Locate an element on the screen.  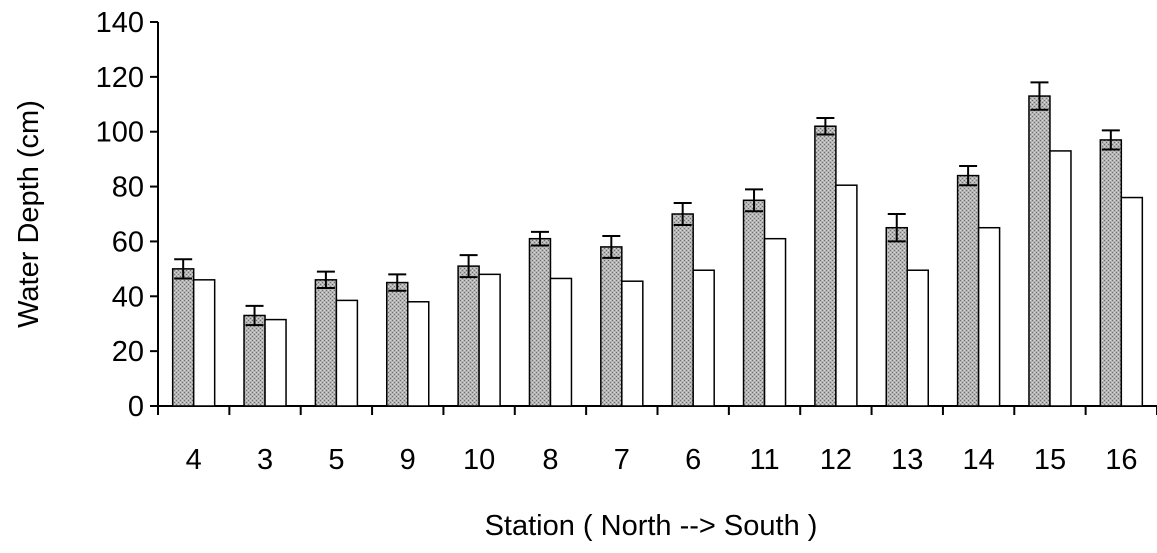
x-tick-label: 13 is located at coordinates (907, 460).